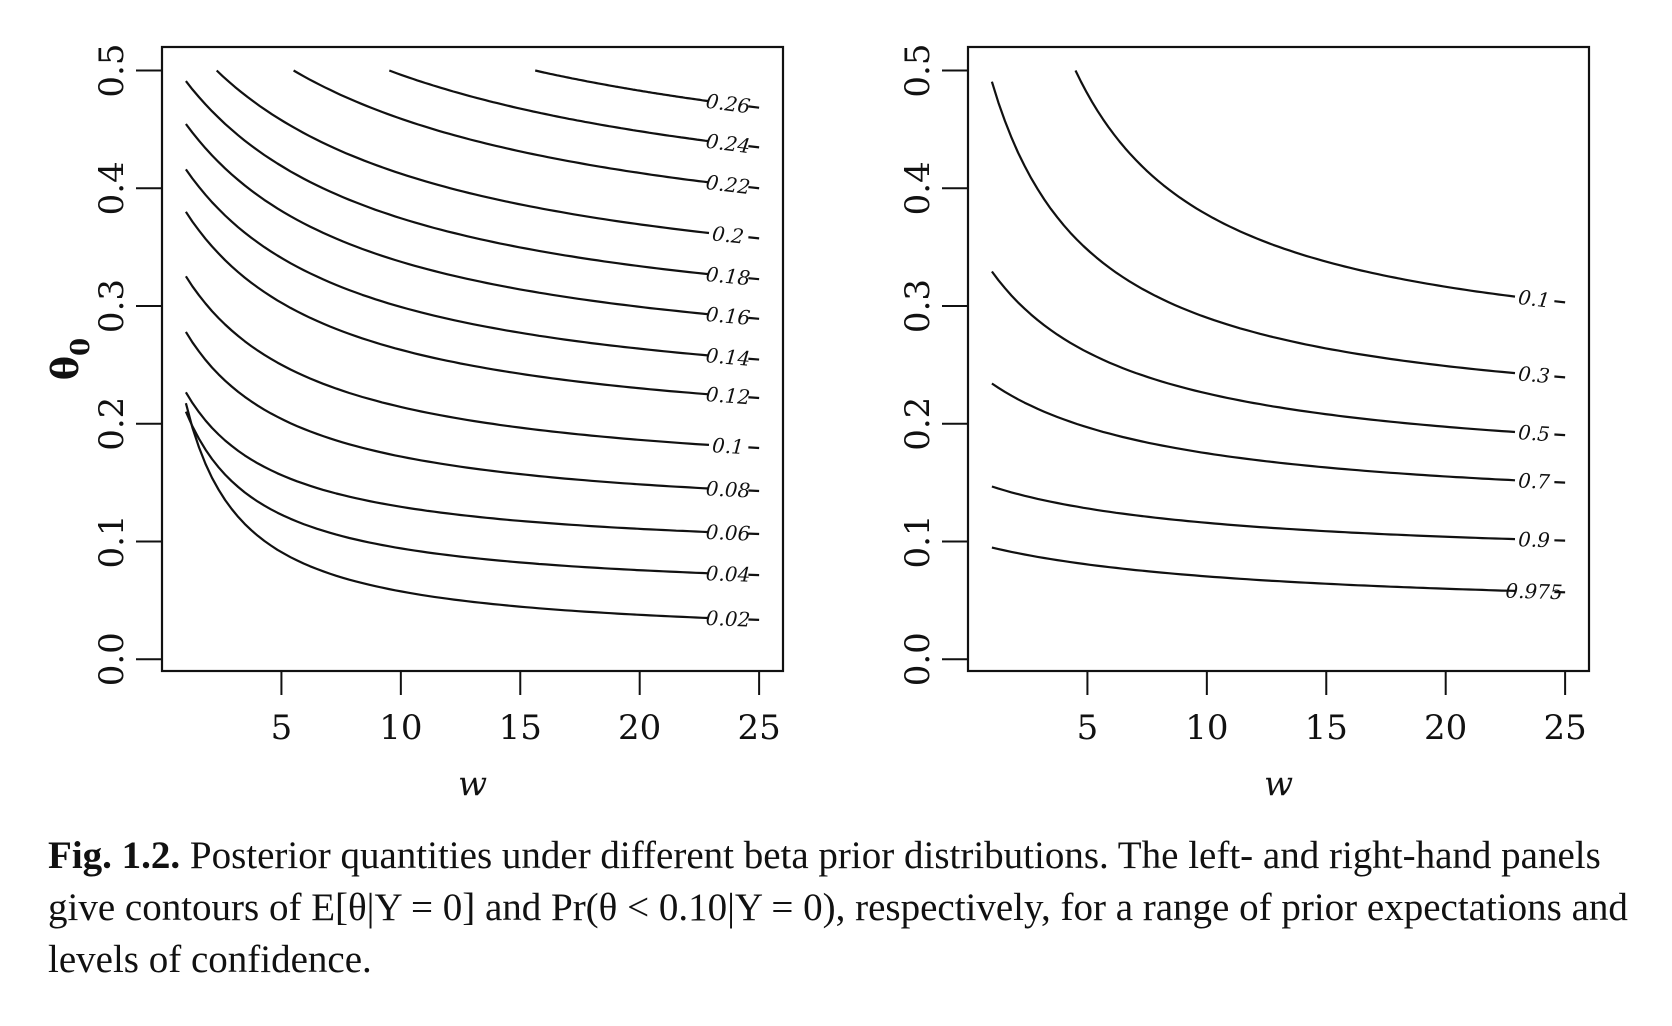 This screenshot has width=1672, height=1026. I want to click on contour-label: 0.16, so click(728, 316).